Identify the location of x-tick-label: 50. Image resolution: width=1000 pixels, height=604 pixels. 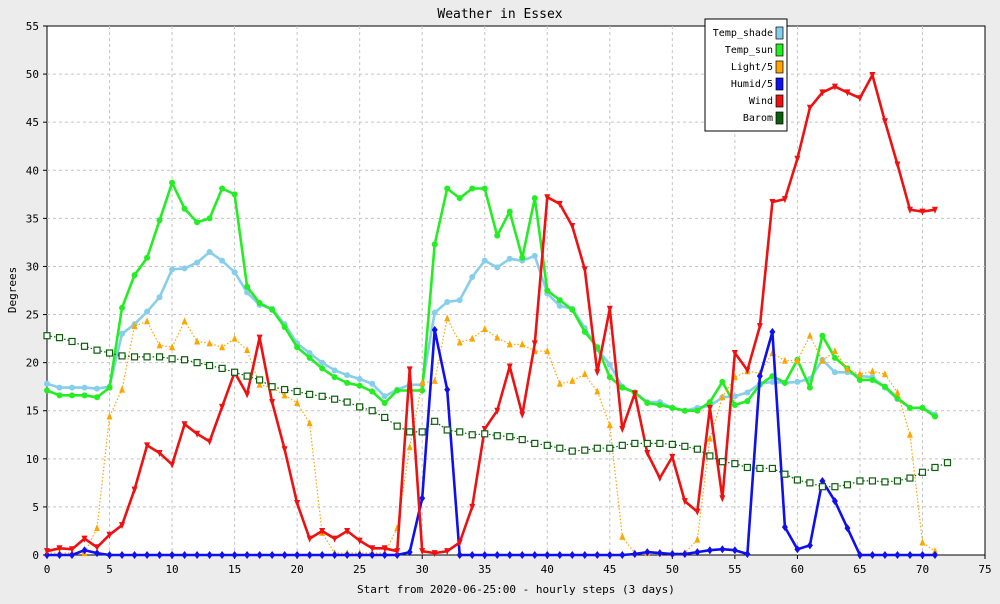
(672, 569).